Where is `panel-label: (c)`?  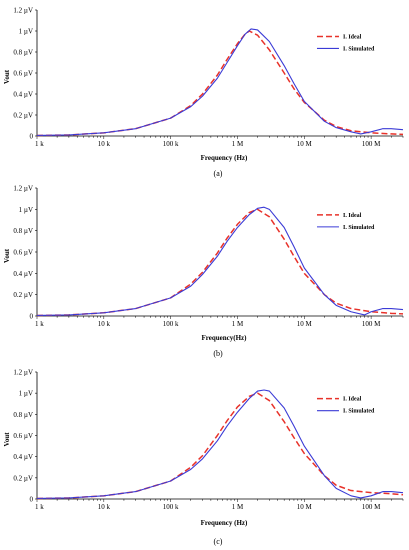
panel-label: (c) is located at coordinates (218, 541).